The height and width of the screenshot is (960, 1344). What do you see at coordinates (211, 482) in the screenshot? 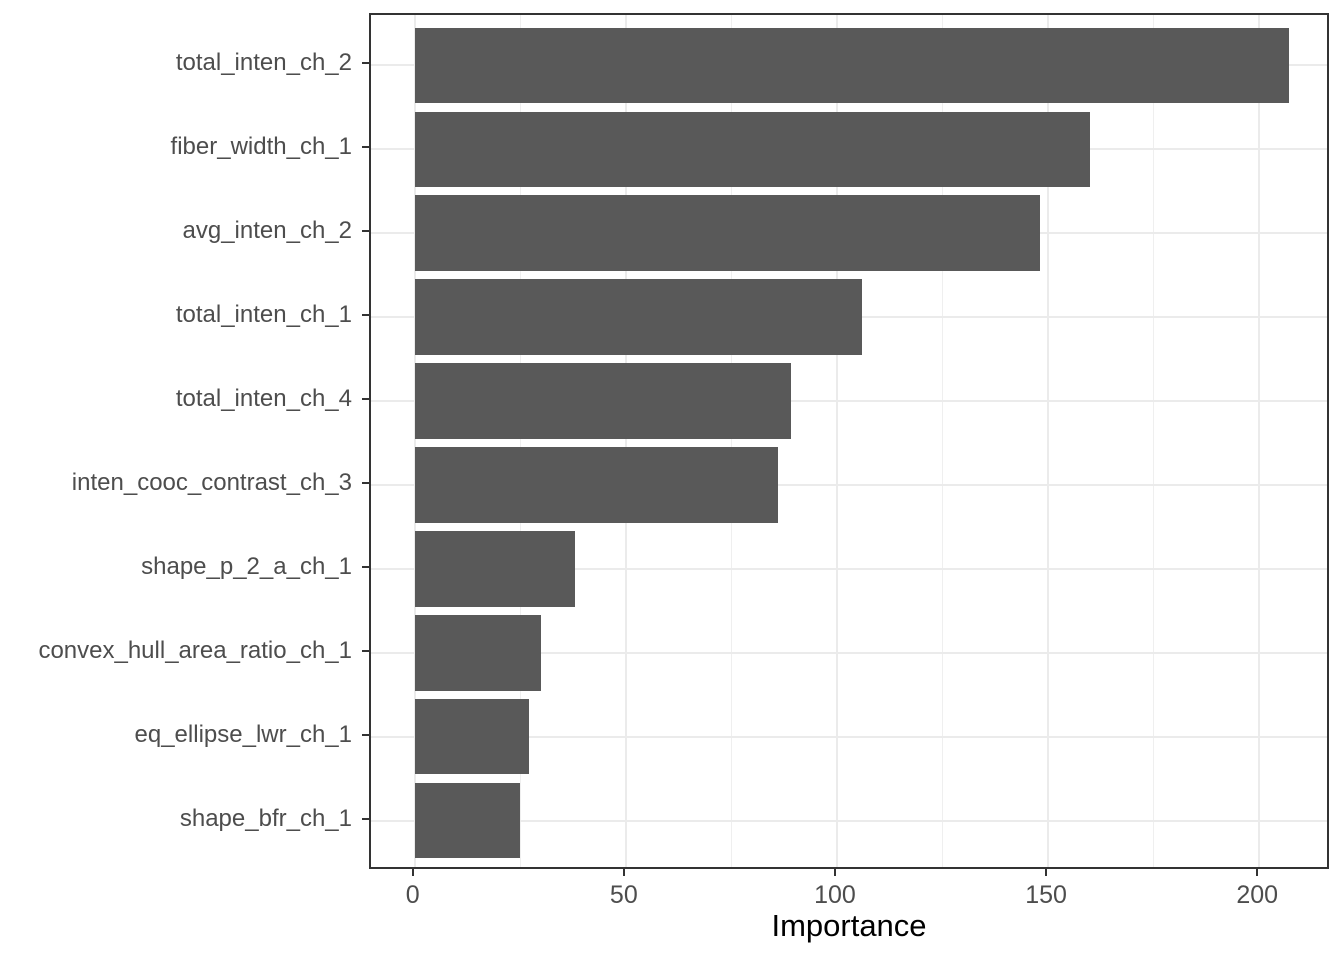
I see `y-axis-label: inten_cooc_contrast_ch_3` at bounding box center [211, 482].